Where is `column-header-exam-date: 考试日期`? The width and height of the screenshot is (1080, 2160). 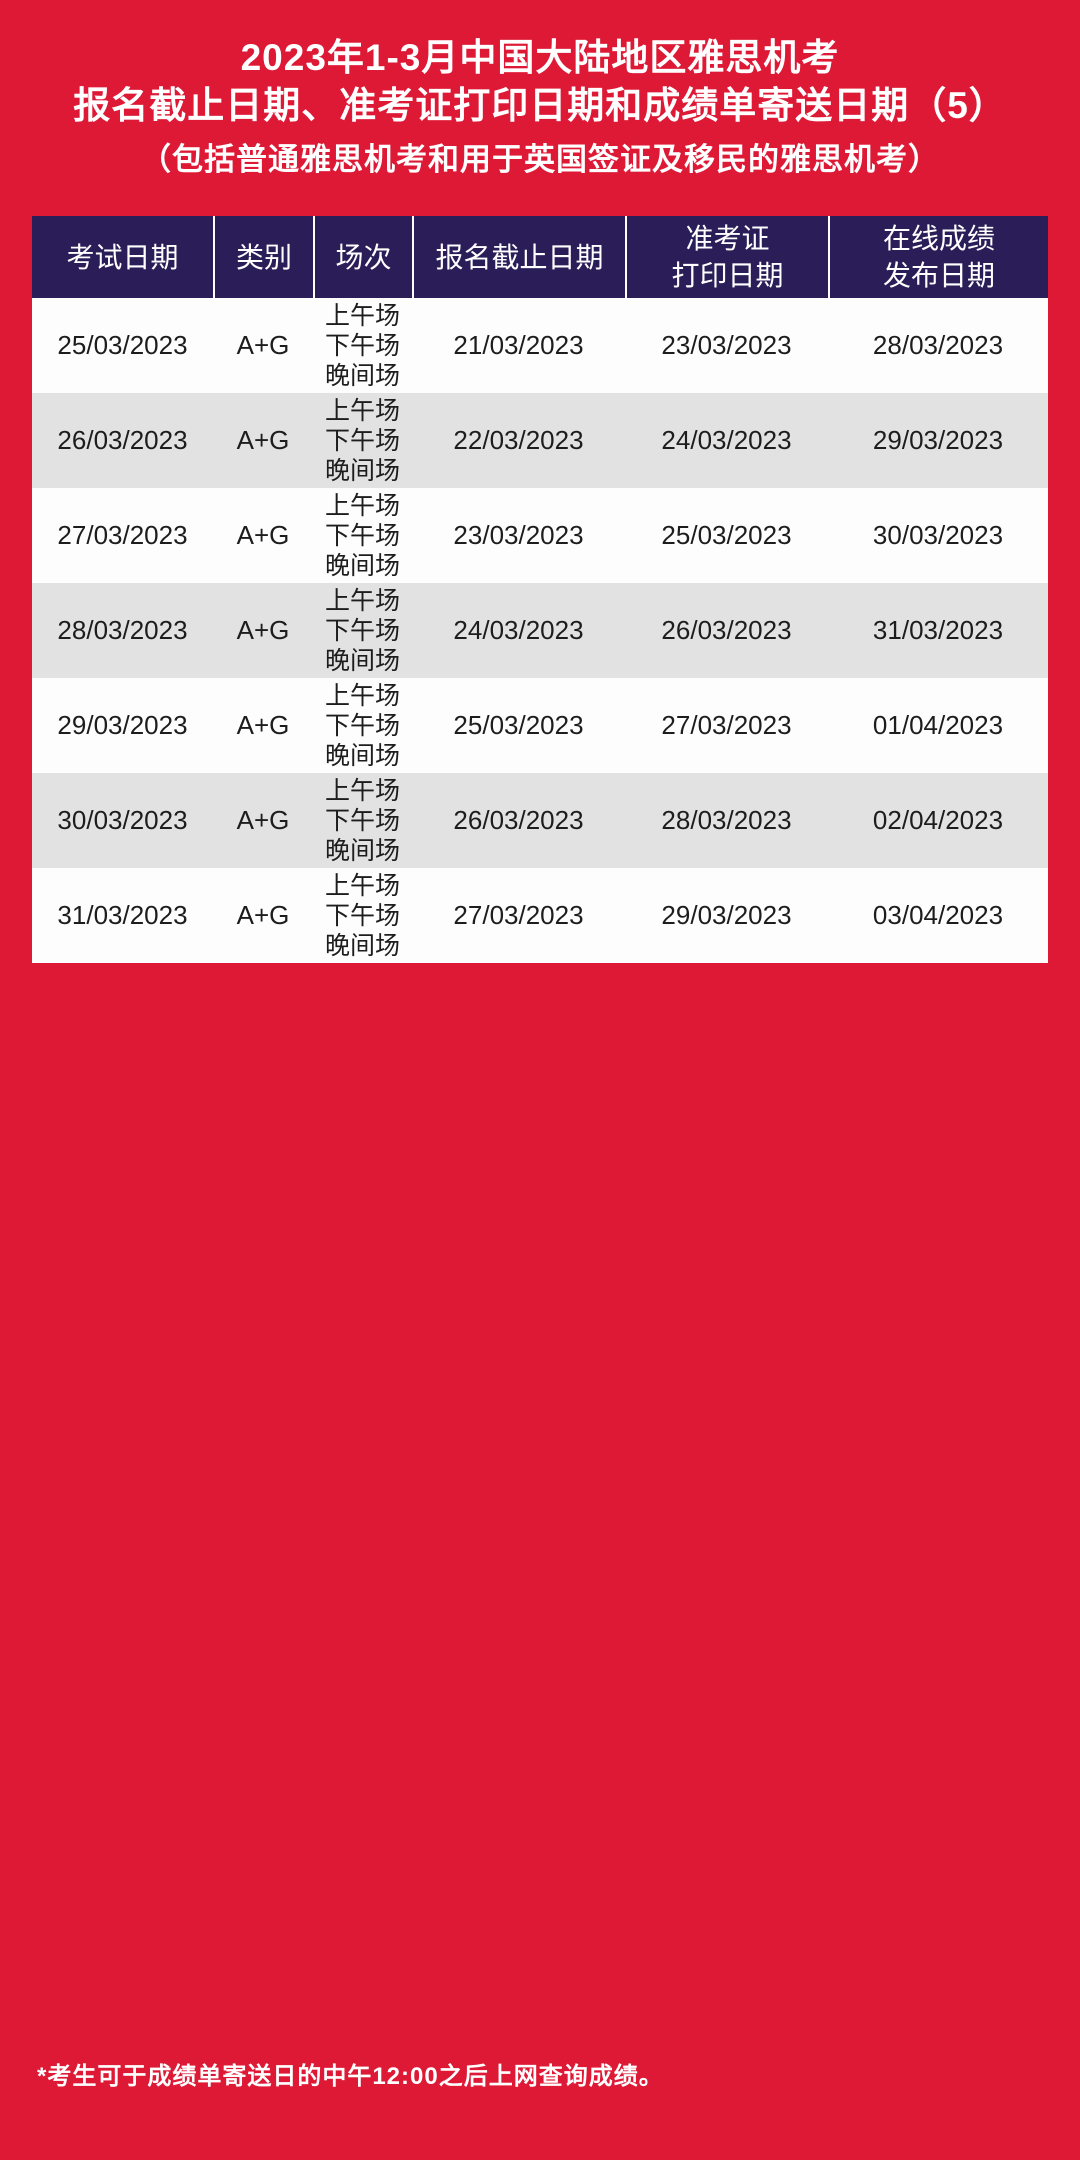 column-header-exam-date: 考试日期 is located at coordinates (122, 257).